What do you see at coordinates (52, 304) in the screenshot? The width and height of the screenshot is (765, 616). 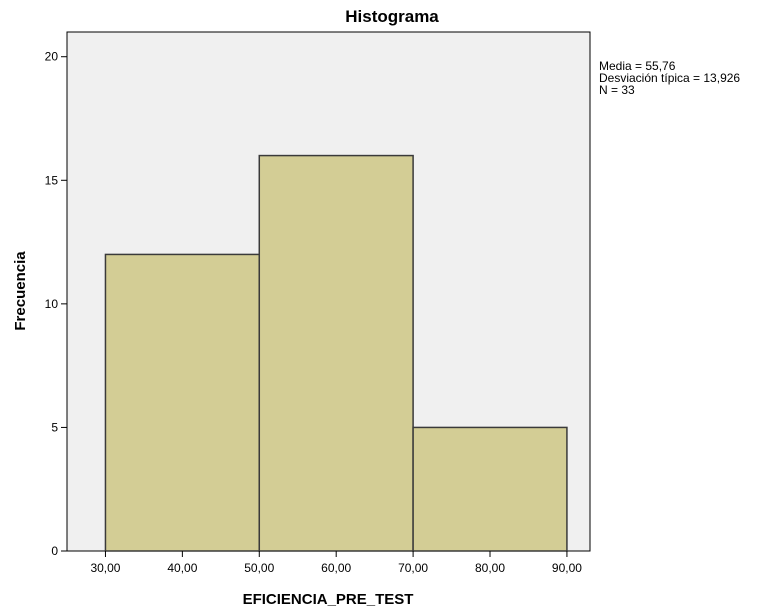 I see `y-tick-label: 10` at bounding box center [52, 304].